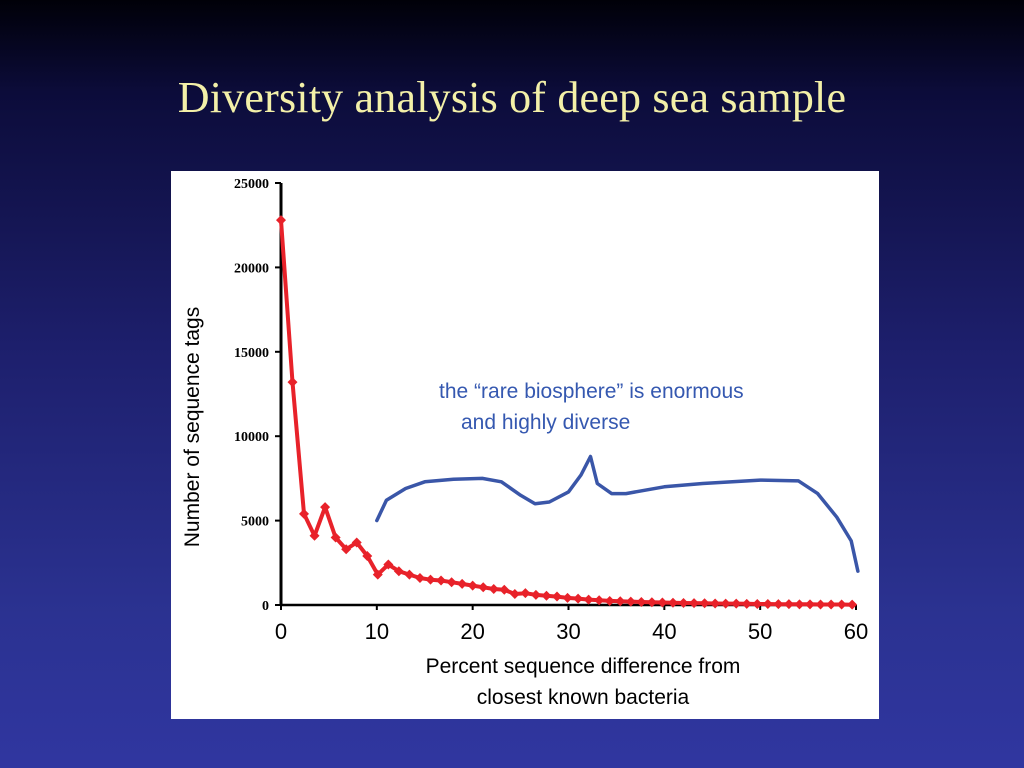 The width and height of the screenshot is (1024, 768). Describe the element at coordinates (251, 184) in the screenshot. I see `y-tick-label: 25000` at that location.